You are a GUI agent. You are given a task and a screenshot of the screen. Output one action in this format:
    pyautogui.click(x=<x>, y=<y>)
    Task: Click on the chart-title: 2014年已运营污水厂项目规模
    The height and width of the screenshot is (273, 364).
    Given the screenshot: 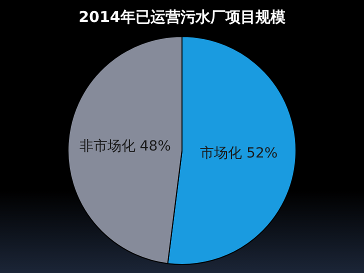 What is the action you would take?
    pyautogui.click(x=182, y=17)
    